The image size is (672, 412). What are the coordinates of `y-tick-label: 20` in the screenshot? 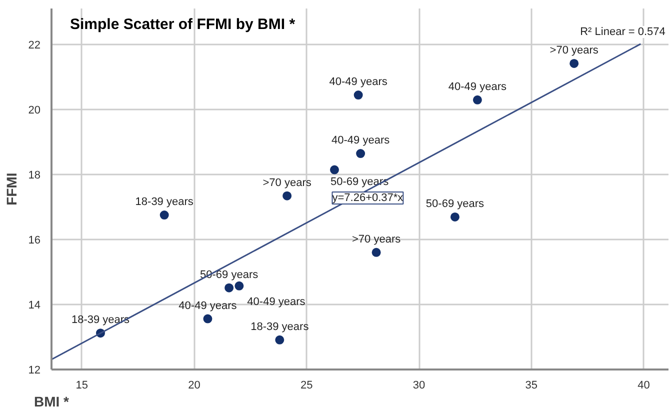 It's located at (34, 110).